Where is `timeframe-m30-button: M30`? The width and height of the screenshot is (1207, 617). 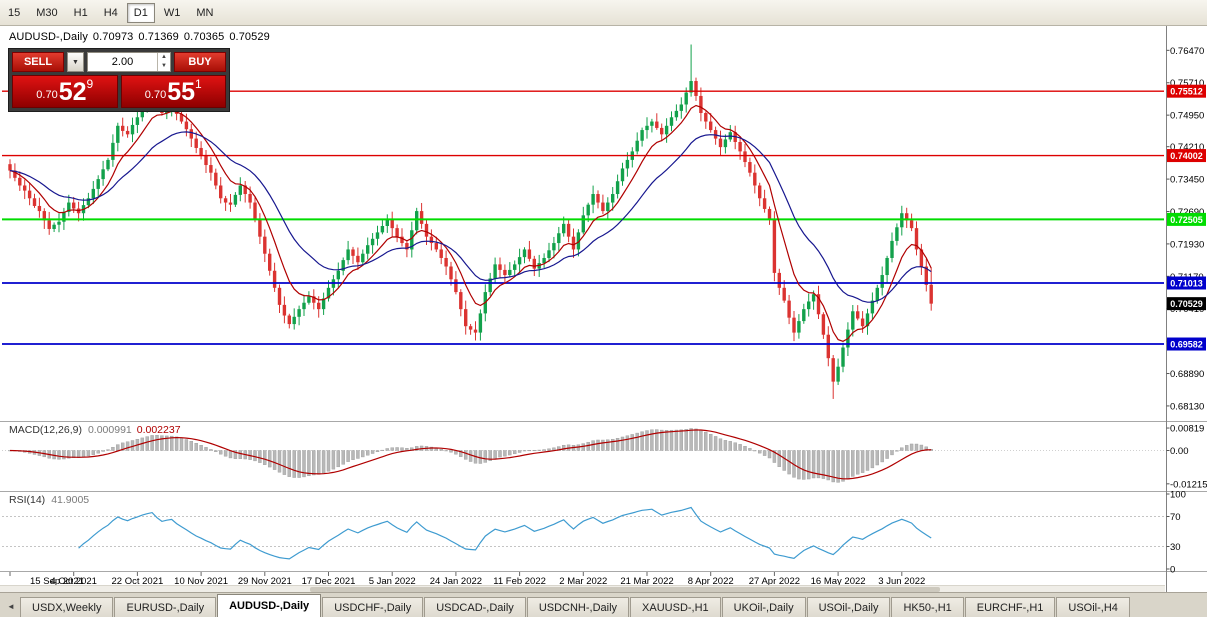 timeframe-m30-button: M30 is located at coordinates (46, 13).